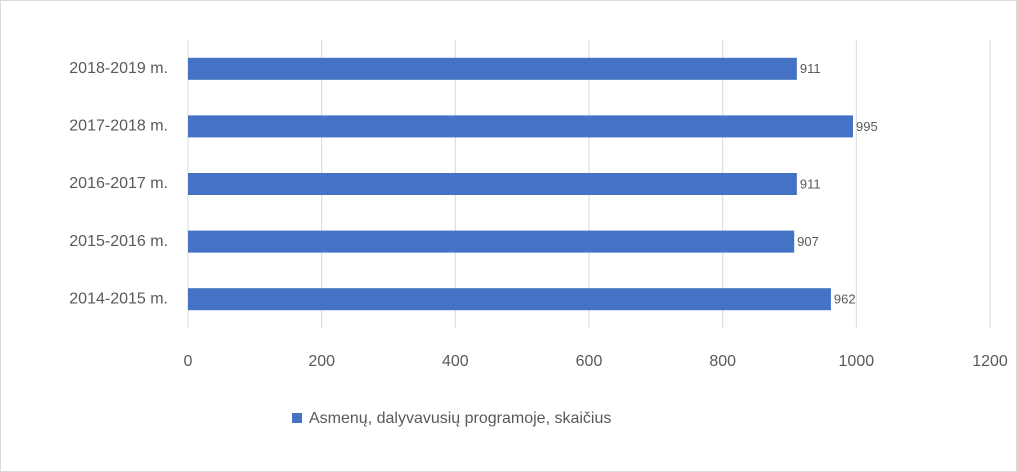 The image size is (1017, 472). I want to click on y-tick-label: 2014-2015 m., so click(118, 298).